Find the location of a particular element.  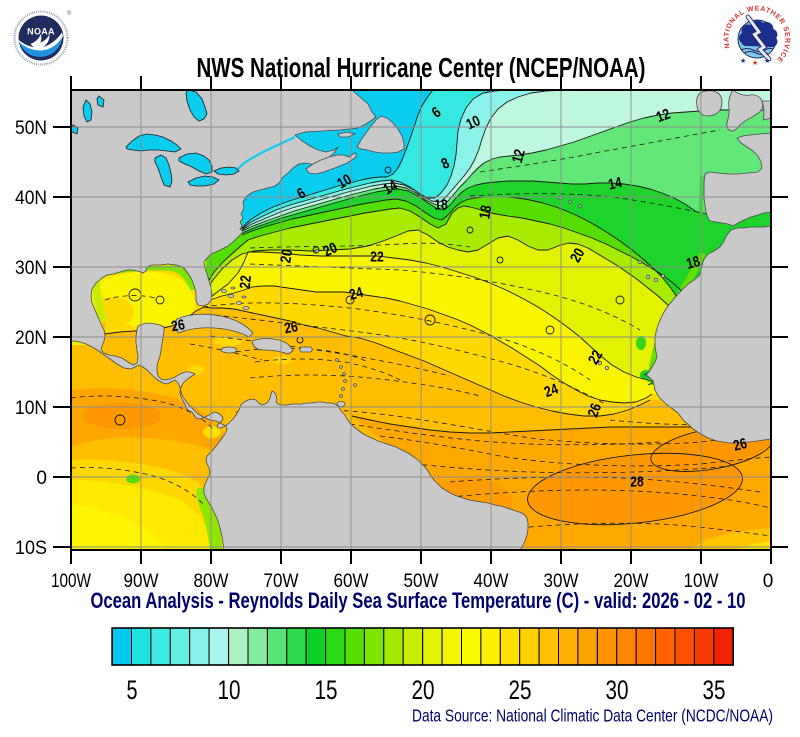

svg-text: 25 is located at coordinates (520, 690).